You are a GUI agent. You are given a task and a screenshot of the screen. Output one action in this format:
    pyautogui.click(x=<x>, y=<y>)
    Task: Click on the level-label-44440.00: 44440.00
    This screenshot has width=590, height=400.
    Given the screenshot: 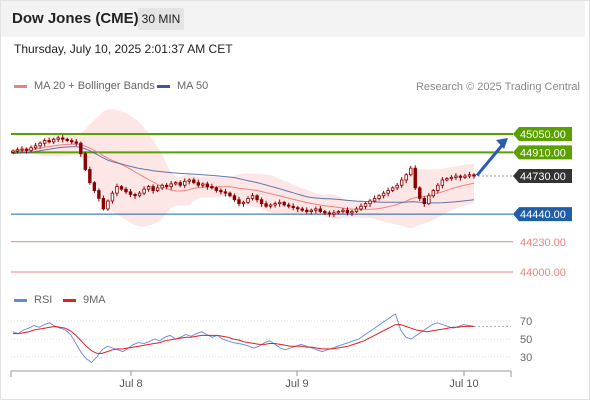 What is the action you would take?
    pyautogui.click(x=543, y=215)
    